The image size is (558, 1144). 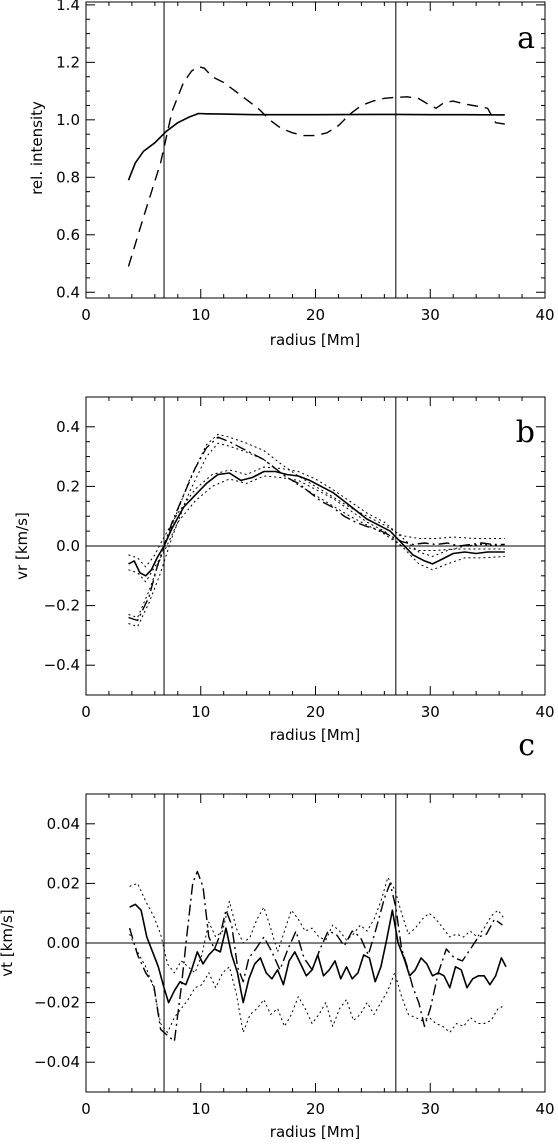 I want to click on y-tick-label: 0.02, so click(x=63, y=883).